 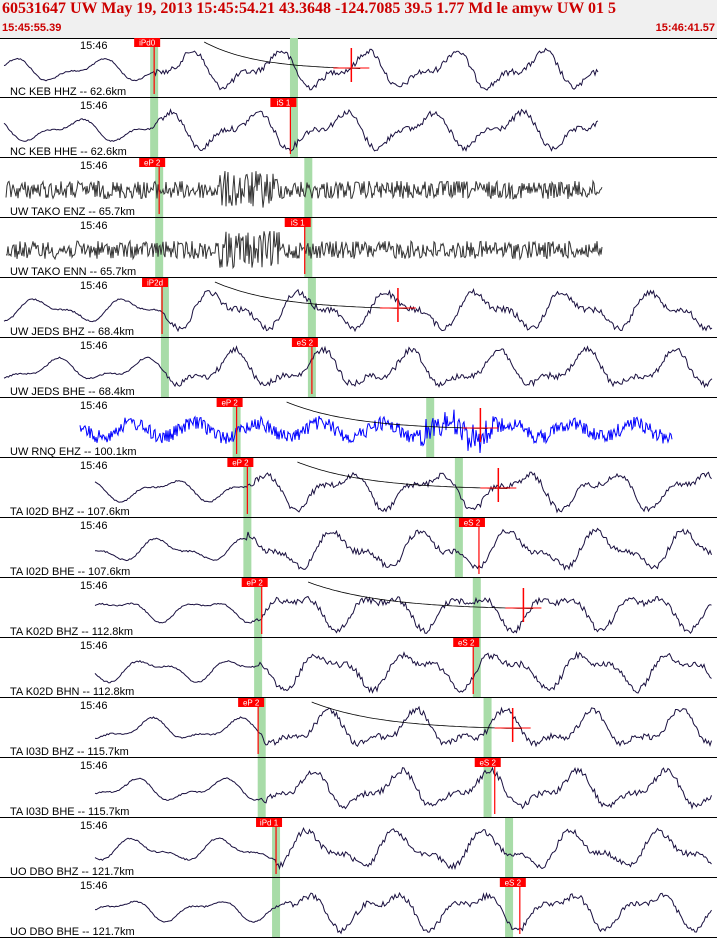 What do you see at coordinates (70, 512) in the screenshot?
I see `channel-label: TA I02D BHZ -- 107.6km` at bounding box center [70, 512].